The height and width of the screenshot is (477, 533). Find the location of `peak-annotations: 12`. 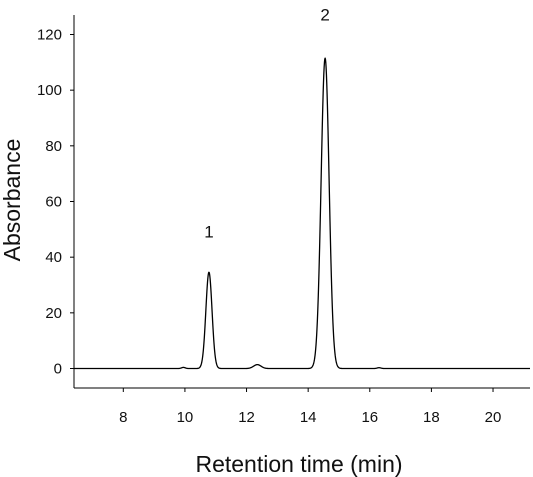

peak-annotations: 12 is located at coordinates (267, 124).